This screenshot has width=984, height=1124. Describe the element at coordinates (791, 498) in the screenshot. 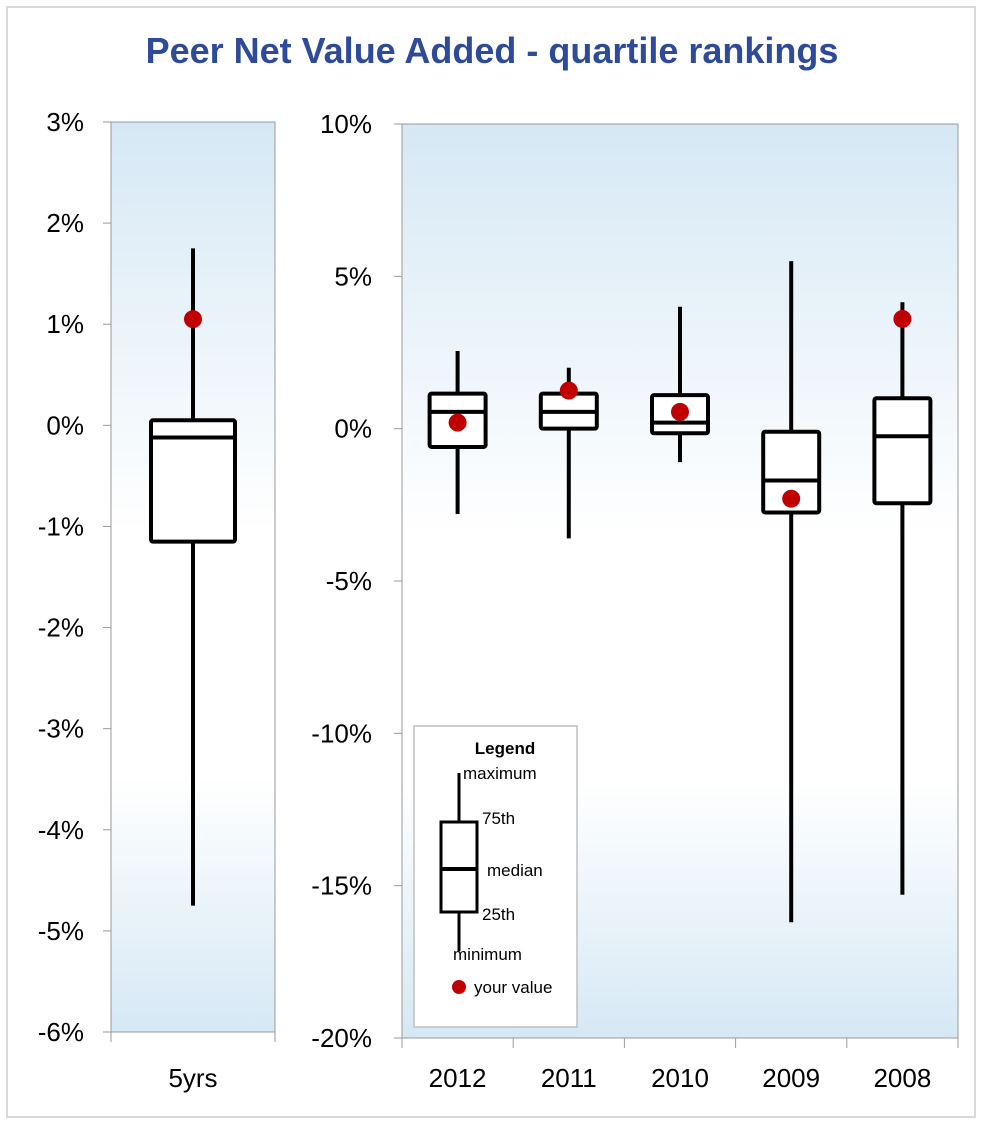

I see `value-marker-2009` at that location.